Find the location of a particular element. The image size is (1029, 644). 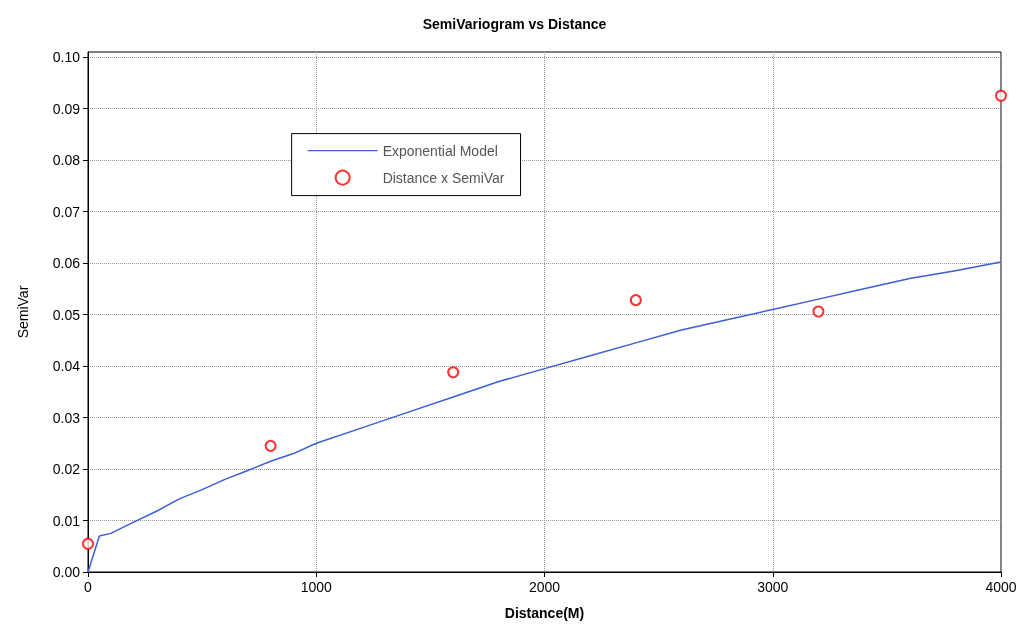

y-tick-label: 0.03 is located at coordinates (66, 417).